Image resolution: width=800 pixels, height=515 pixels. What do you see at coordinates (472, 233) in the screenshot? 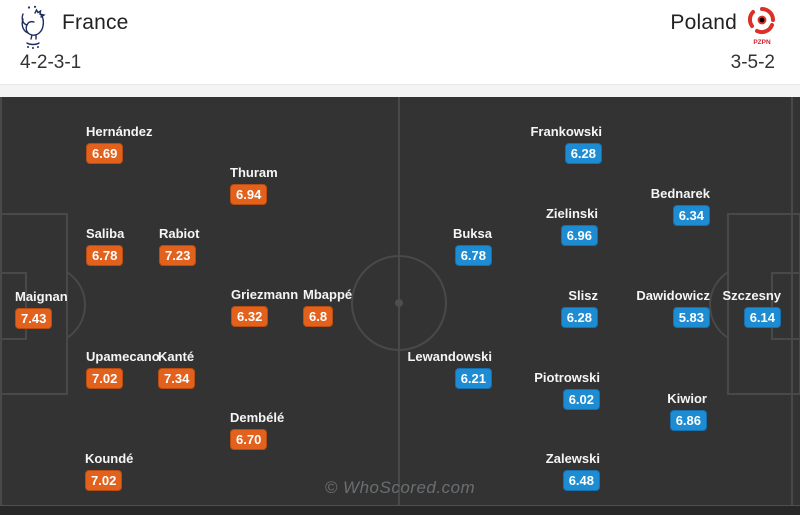
I see `player-name: Buksa` at bounding box center [472, 233].